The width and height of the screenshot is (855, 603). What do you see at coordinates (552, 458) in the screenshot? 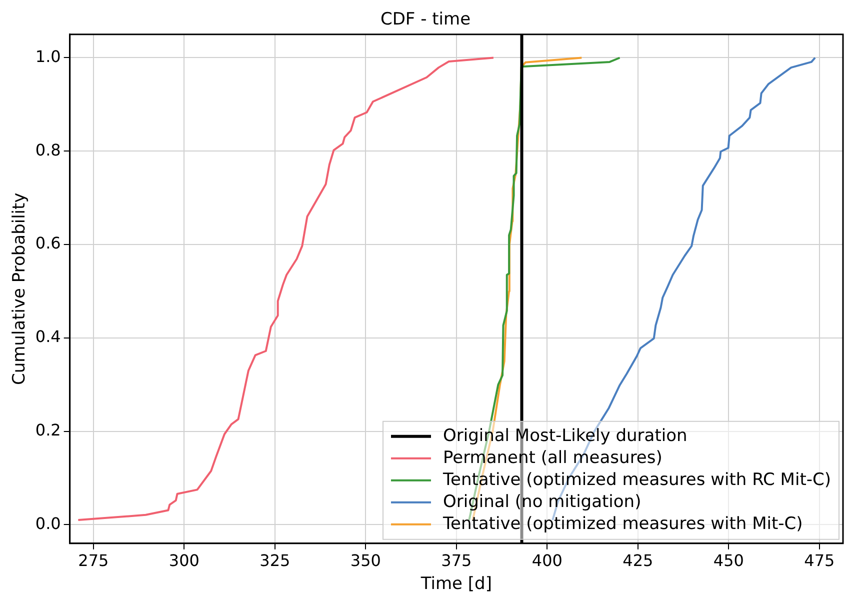
I see `legend-label: Permanent (all measures)` at bounding box center [552, 458].